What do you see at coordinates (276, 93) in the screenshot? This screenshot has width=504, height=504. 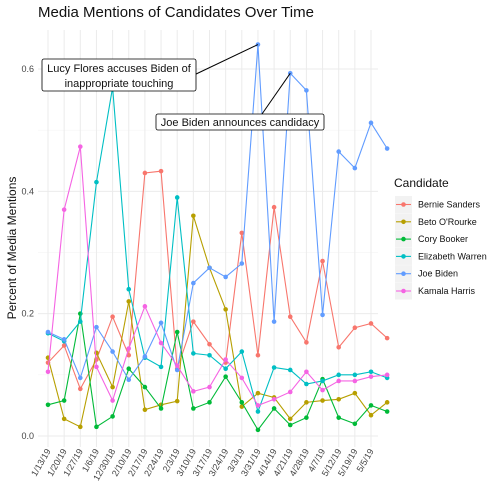 I see `annotation-leader-line` at bounding box center [276, 93].